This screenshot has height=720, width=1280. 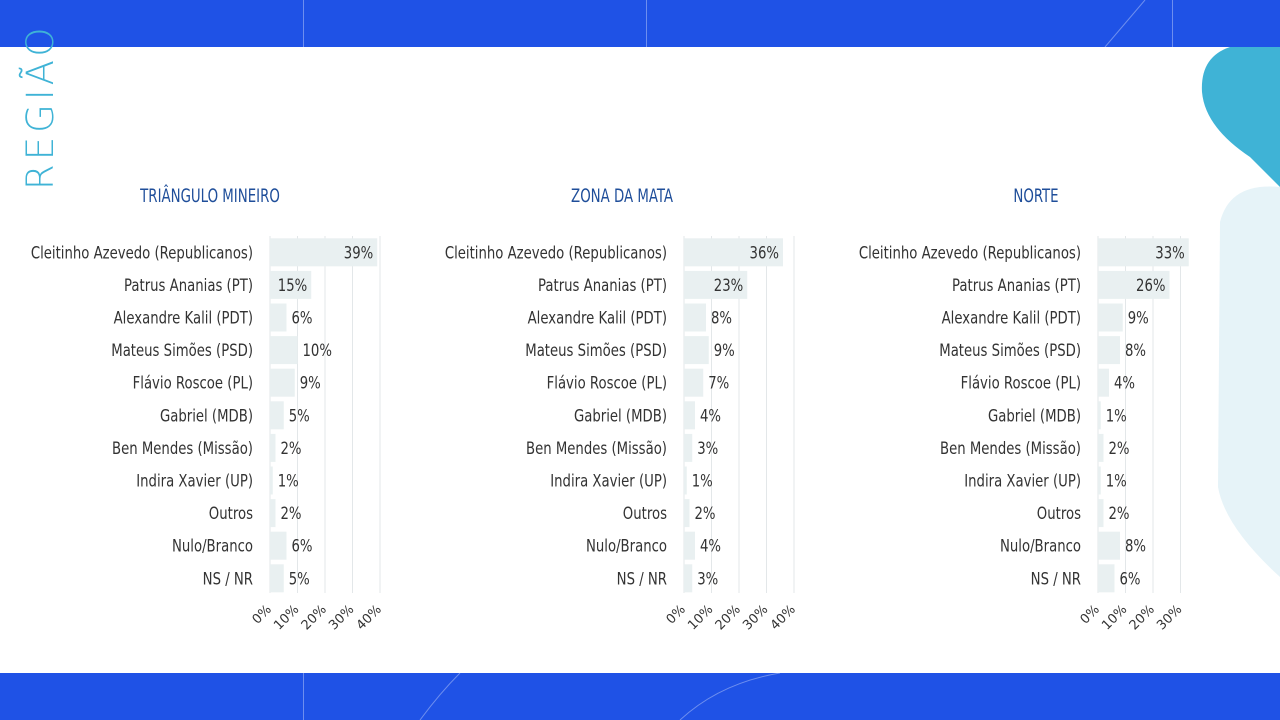 I want to click on top-band, so click(x=640, y=23).